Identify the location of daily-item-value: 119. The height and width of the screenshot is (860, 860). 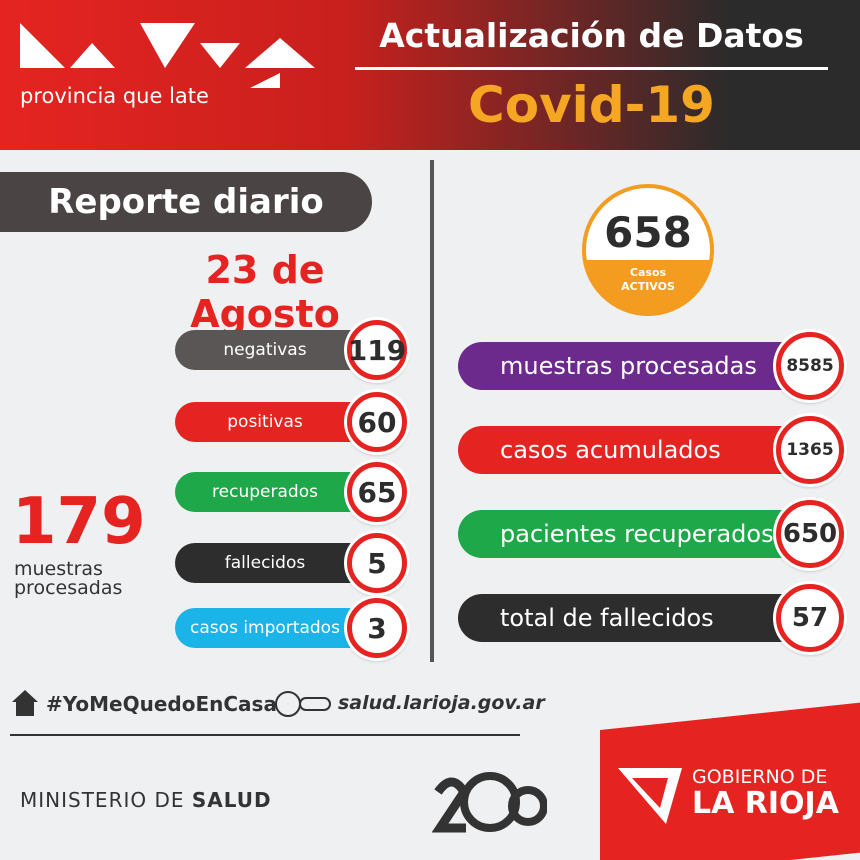
(377, 350).